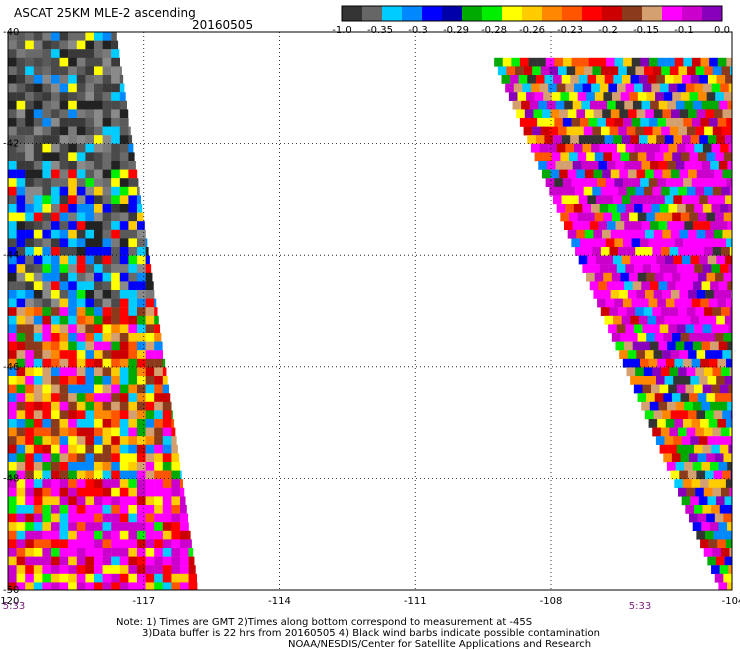  What do you see at coordinates (692, 13) in the screenshot?
I see `colorbar-swatch` at bounding box center [692, 13].